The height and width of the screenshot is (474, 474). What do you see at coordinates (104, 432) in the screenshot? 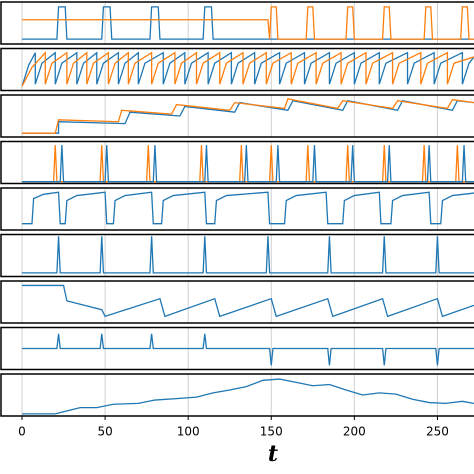
I see `x-tick-label: 50` at bounding box center [104, 432].